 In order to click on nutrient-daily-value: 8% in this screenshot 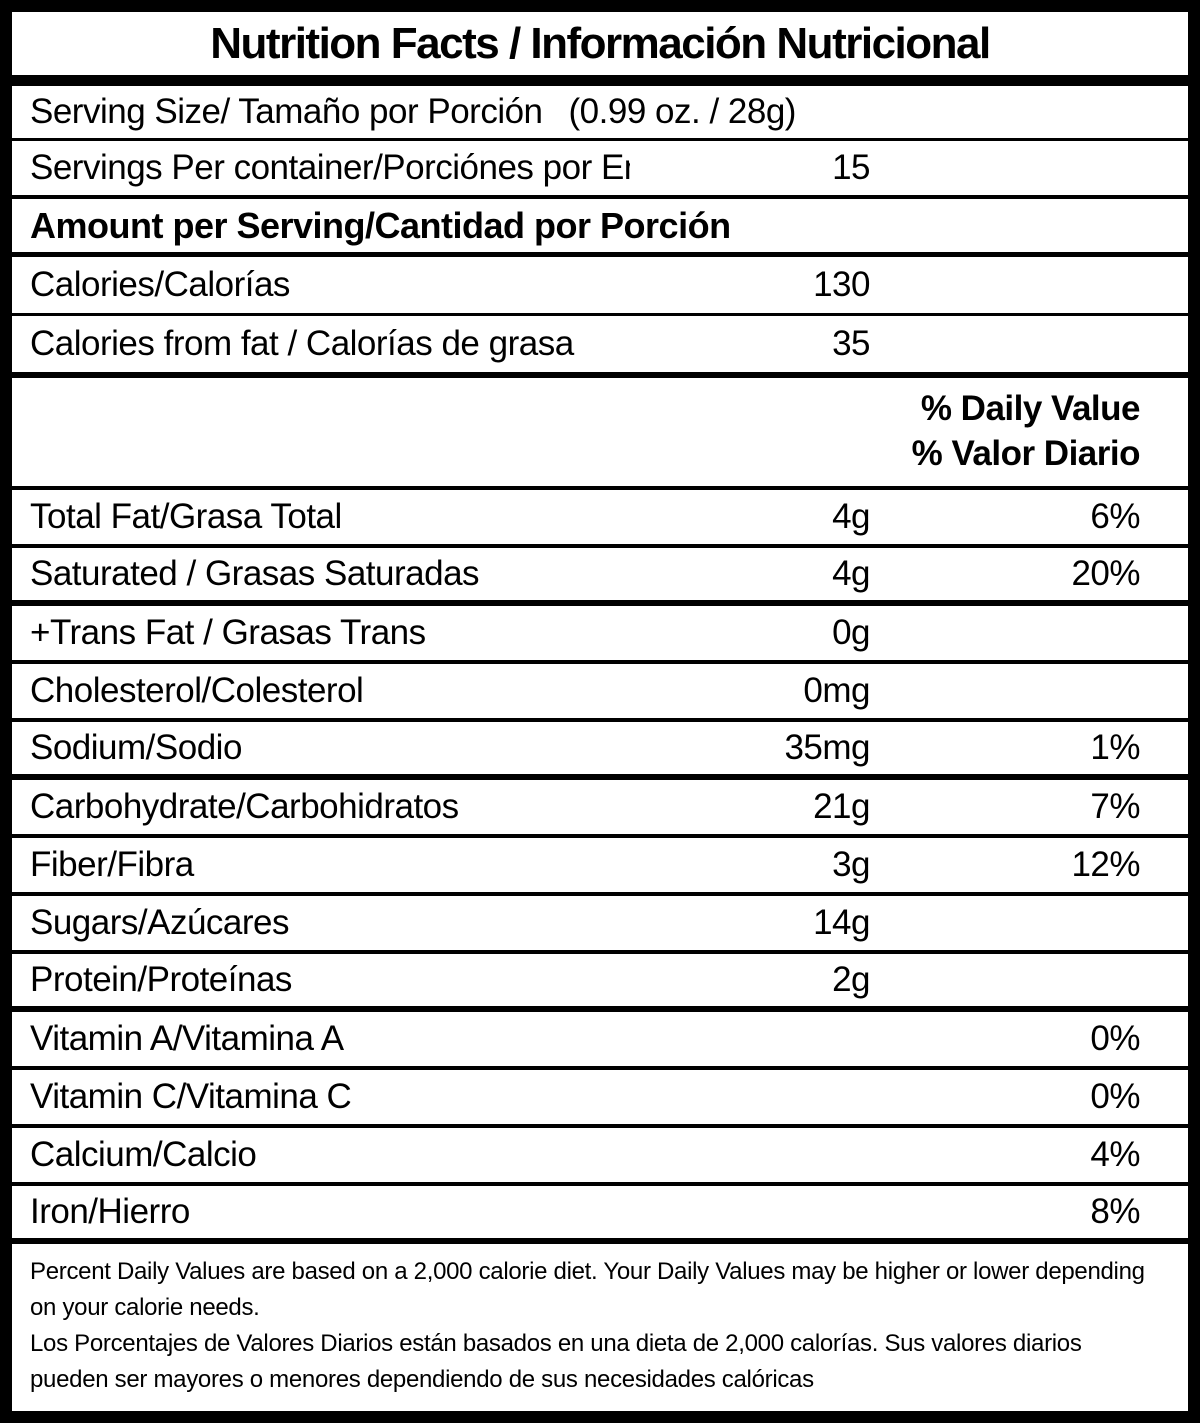, I will do `click(1115, 1211)`.